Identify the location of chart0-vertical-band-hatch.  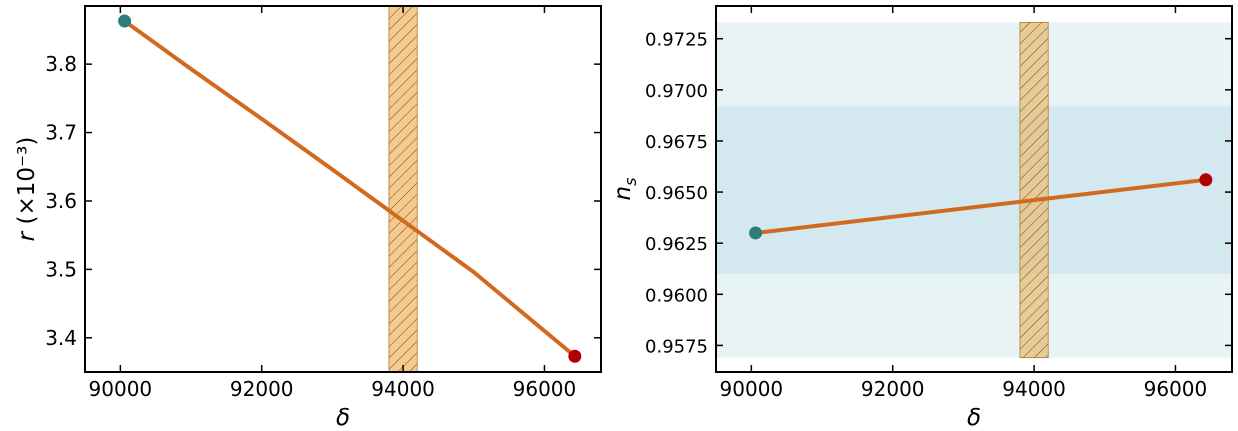
(403, 189).